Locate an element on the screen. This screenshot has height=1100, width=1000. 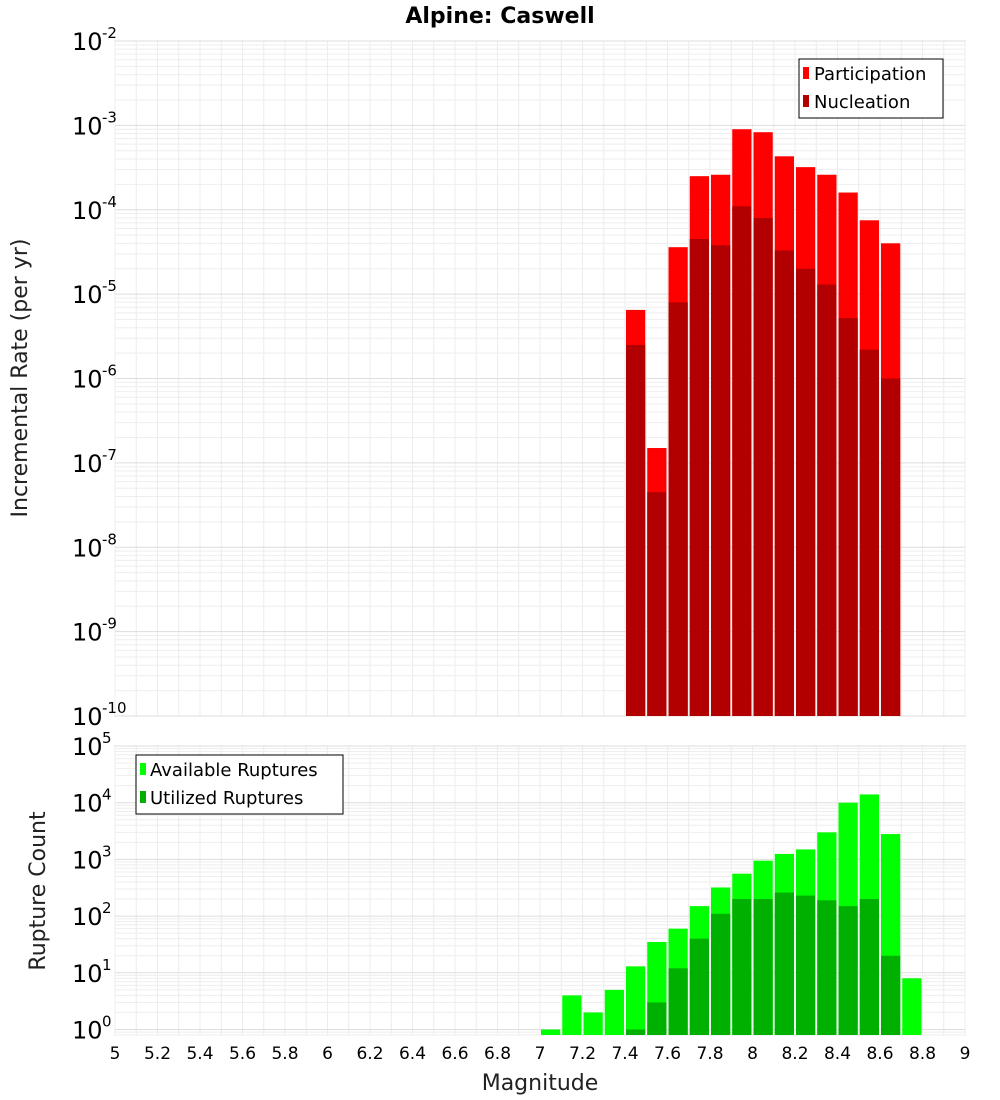
y-tick-exponent: -5 is located at coordinates (109, 286).